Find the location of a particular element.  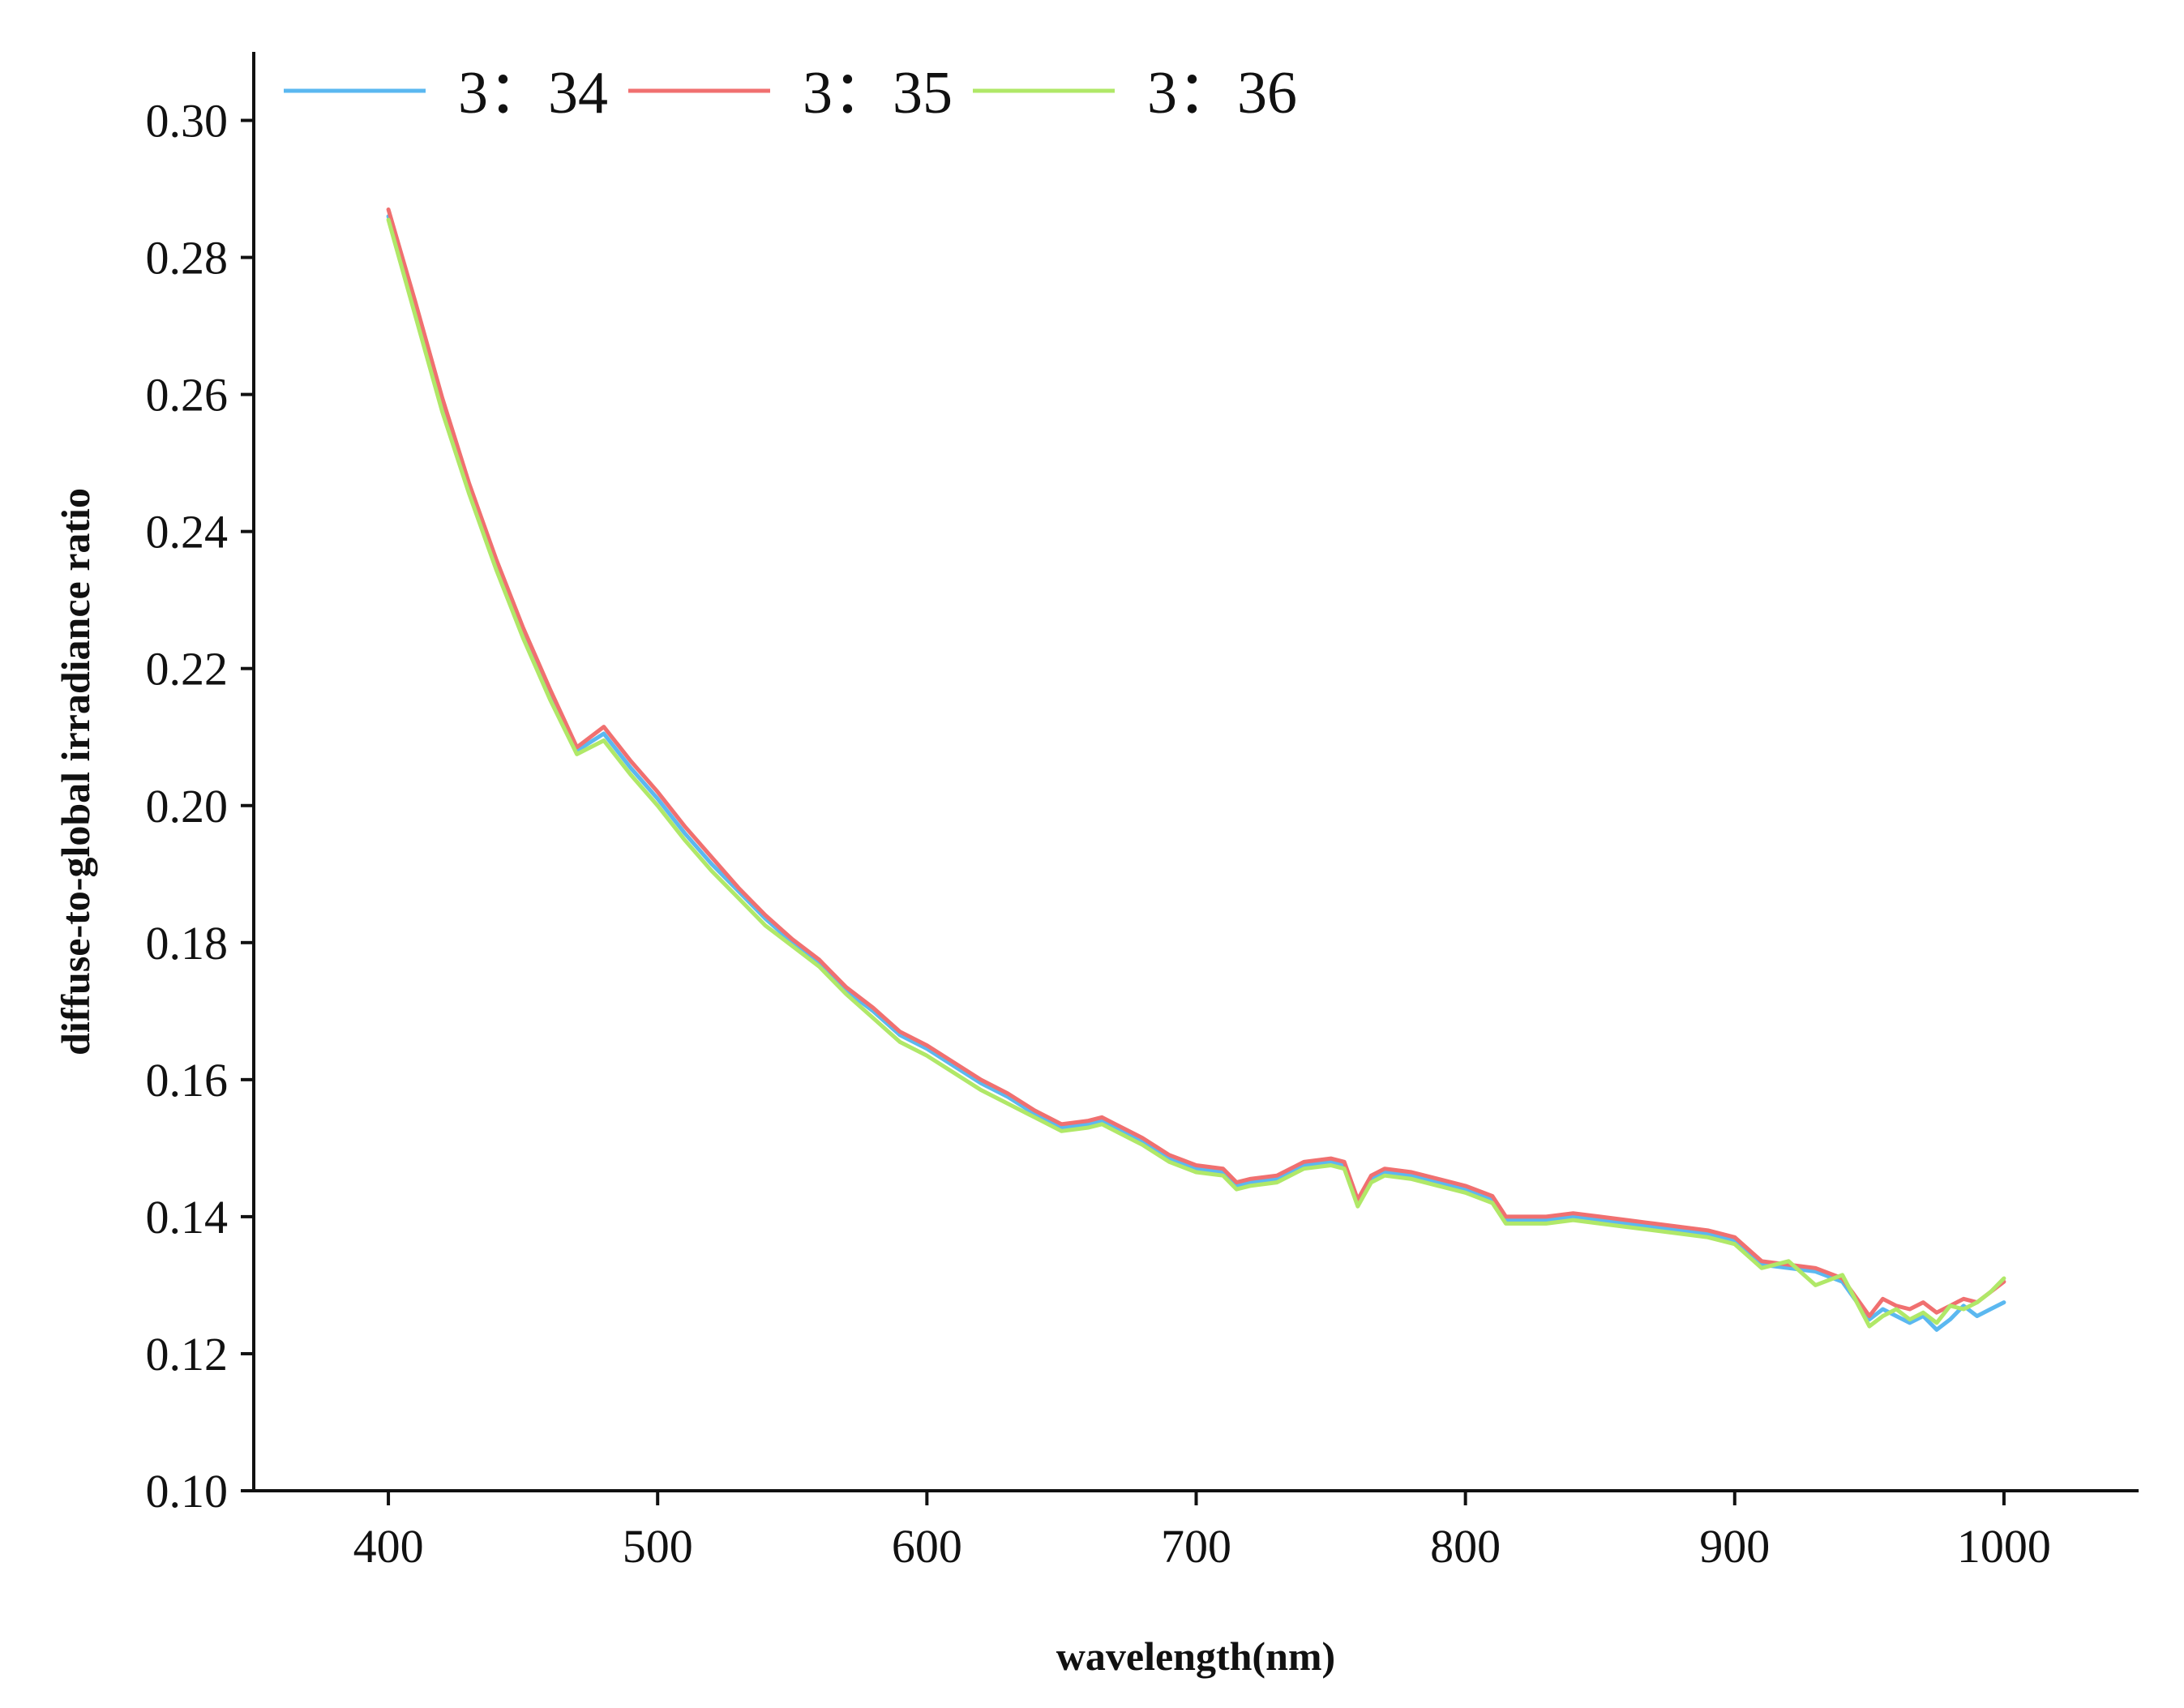

x-axis-title: wavelength(nm) is located at coordinates (1195, 1656).